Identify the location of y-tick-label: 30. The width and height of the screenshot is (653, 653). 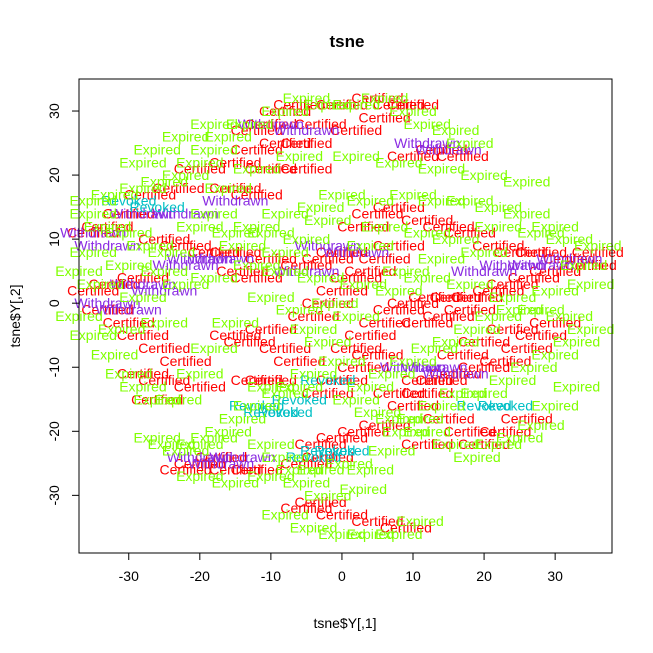
(54, 111).